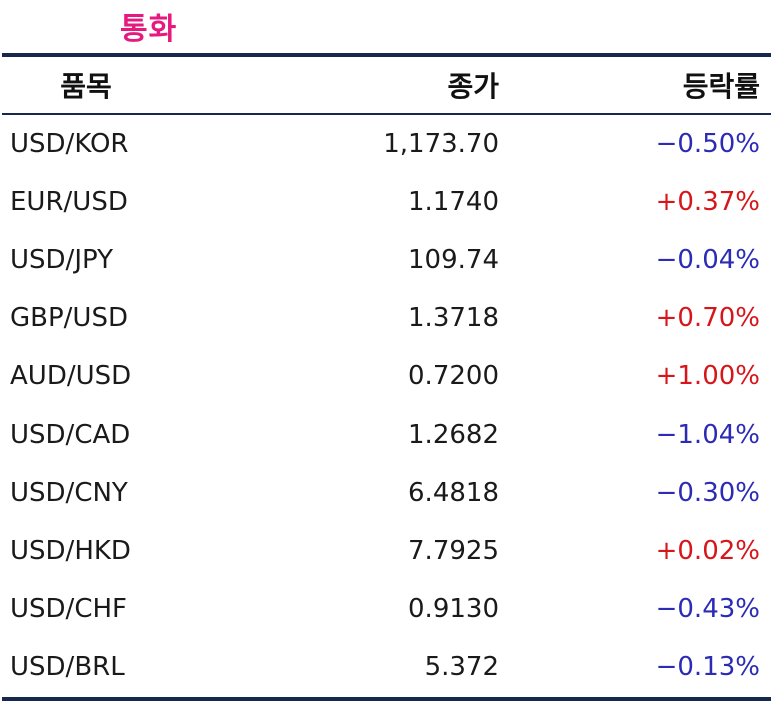 This screenshot has height=702, width=773. What do you see at coordinates (707, 376) in the screenshot?
I see `cell-change: +1.00%` at bounding box center [707, 376].